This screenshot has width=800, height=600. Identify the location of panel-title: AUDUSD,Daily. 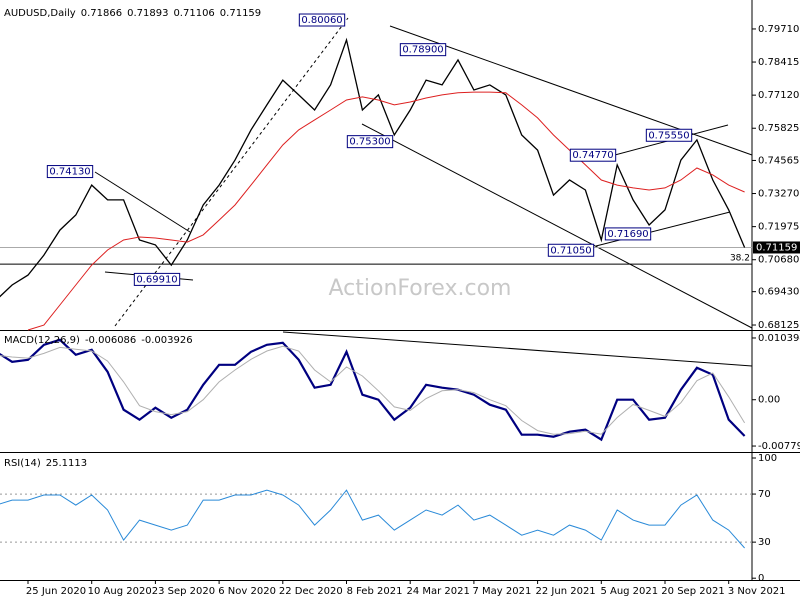
(40, 13).